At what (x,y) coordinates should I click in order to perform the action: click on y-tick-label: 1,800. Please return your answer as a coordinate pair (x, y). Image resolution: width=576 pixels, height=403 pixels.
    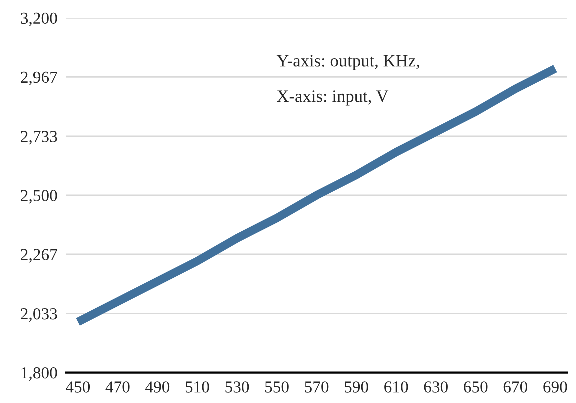
    Looking at the image, I should click on (40, 374).